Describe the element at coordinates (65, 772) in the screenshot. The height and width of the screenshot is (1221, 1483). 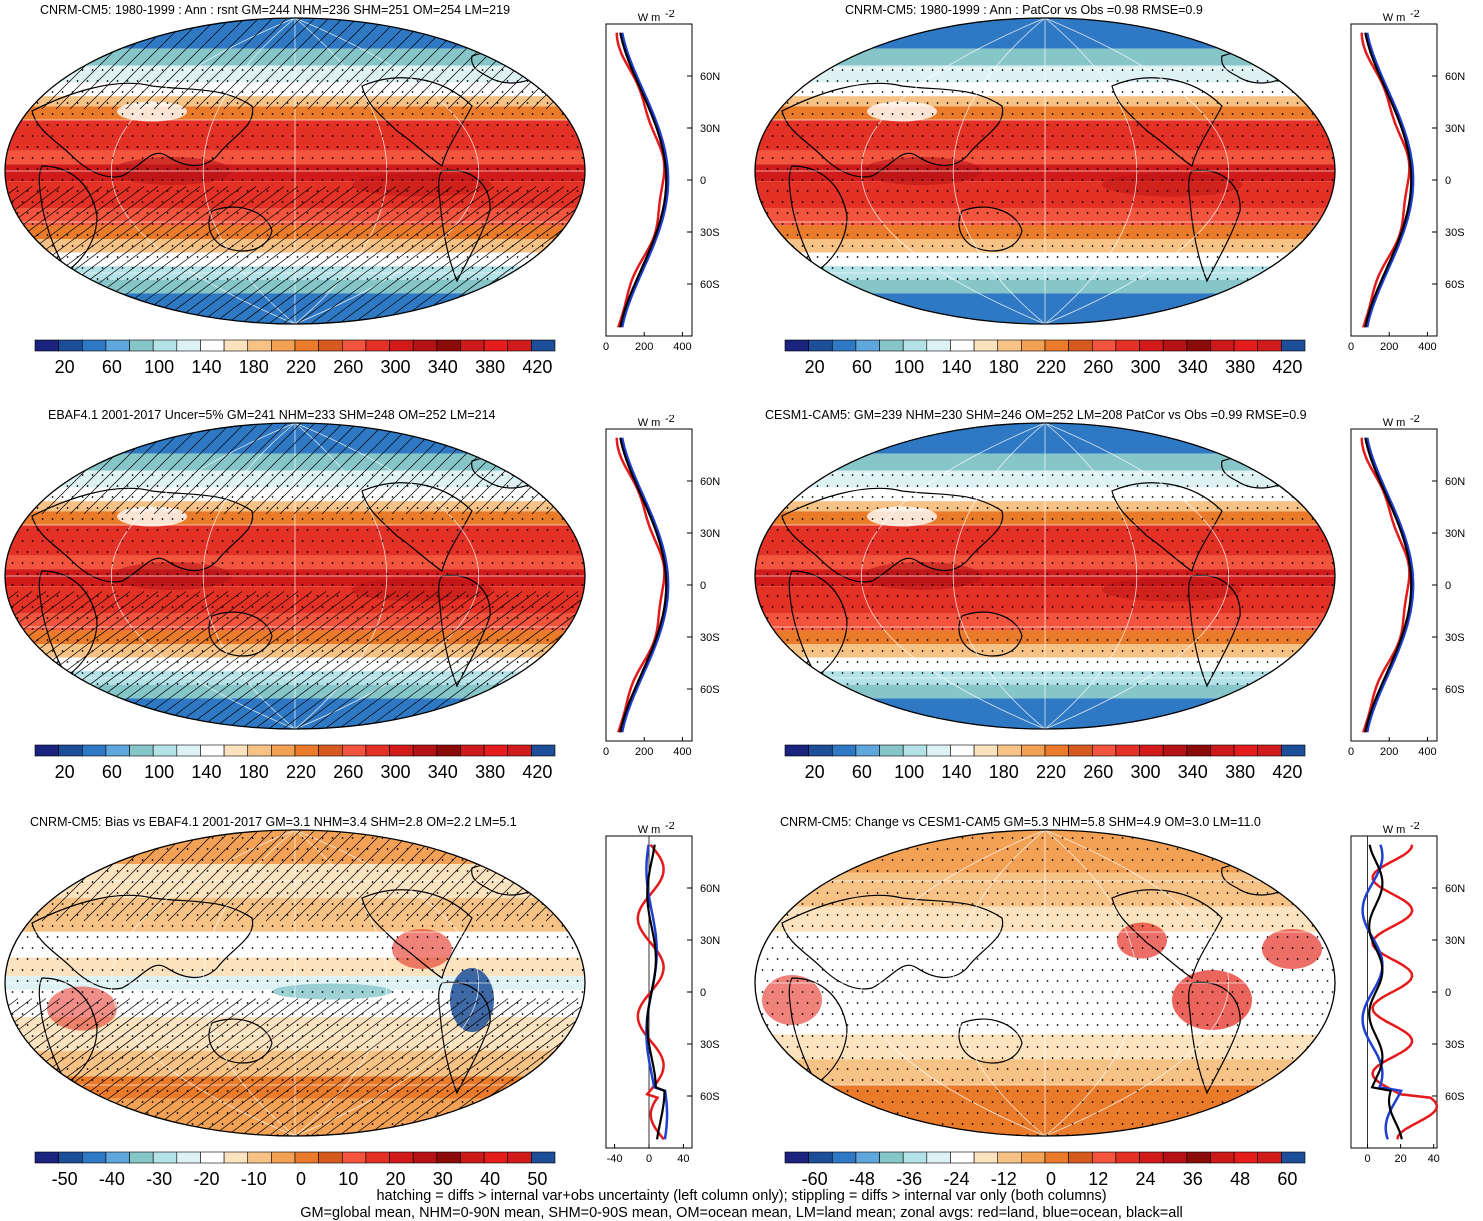
I see `colorbar-label: 20` at that location.